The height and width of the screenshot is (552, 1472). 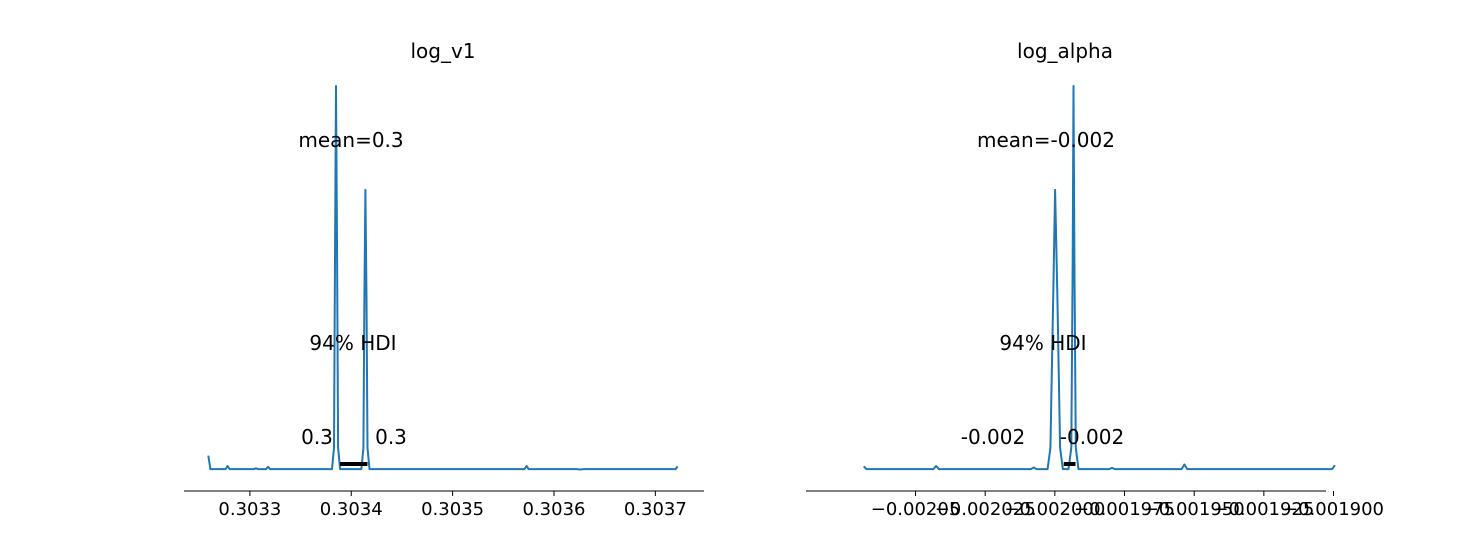 What do you see at coordinates (1065, 51) in the screenshot?
I see `chart-title: log_alpha` at bounding box center [1065, 51].